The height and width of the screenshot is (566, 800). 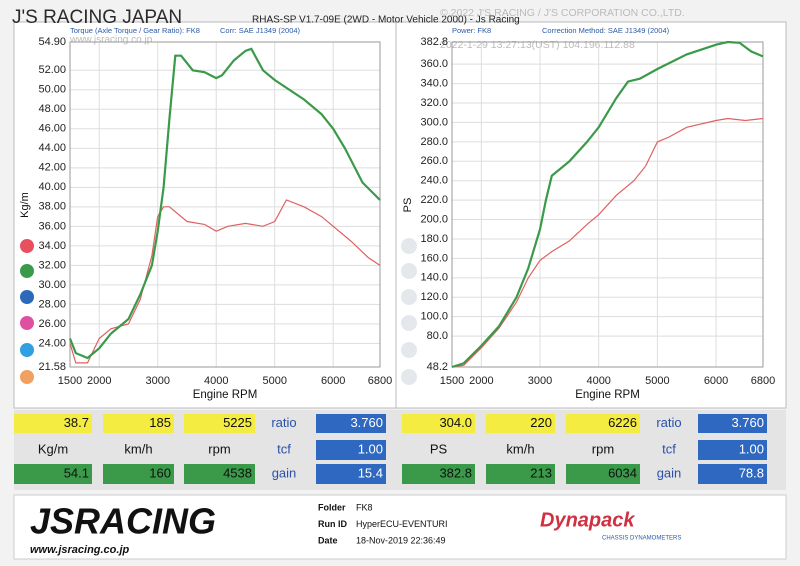 What do you see at coordinates (434, 200) in the screenshot?
I see `y-tick-label: 220.0` at bounding box center [434, 200].